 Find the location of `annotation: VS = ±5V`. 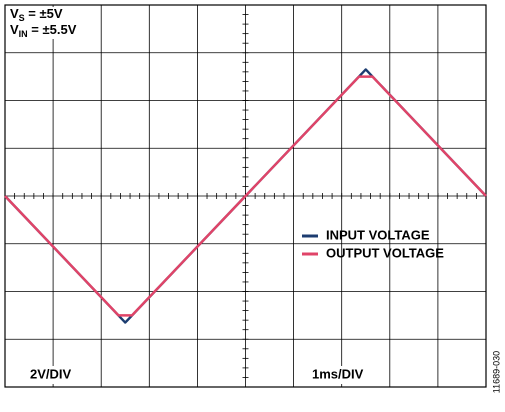

annotation: VS = ±5V is located at coordinates (36, 14).